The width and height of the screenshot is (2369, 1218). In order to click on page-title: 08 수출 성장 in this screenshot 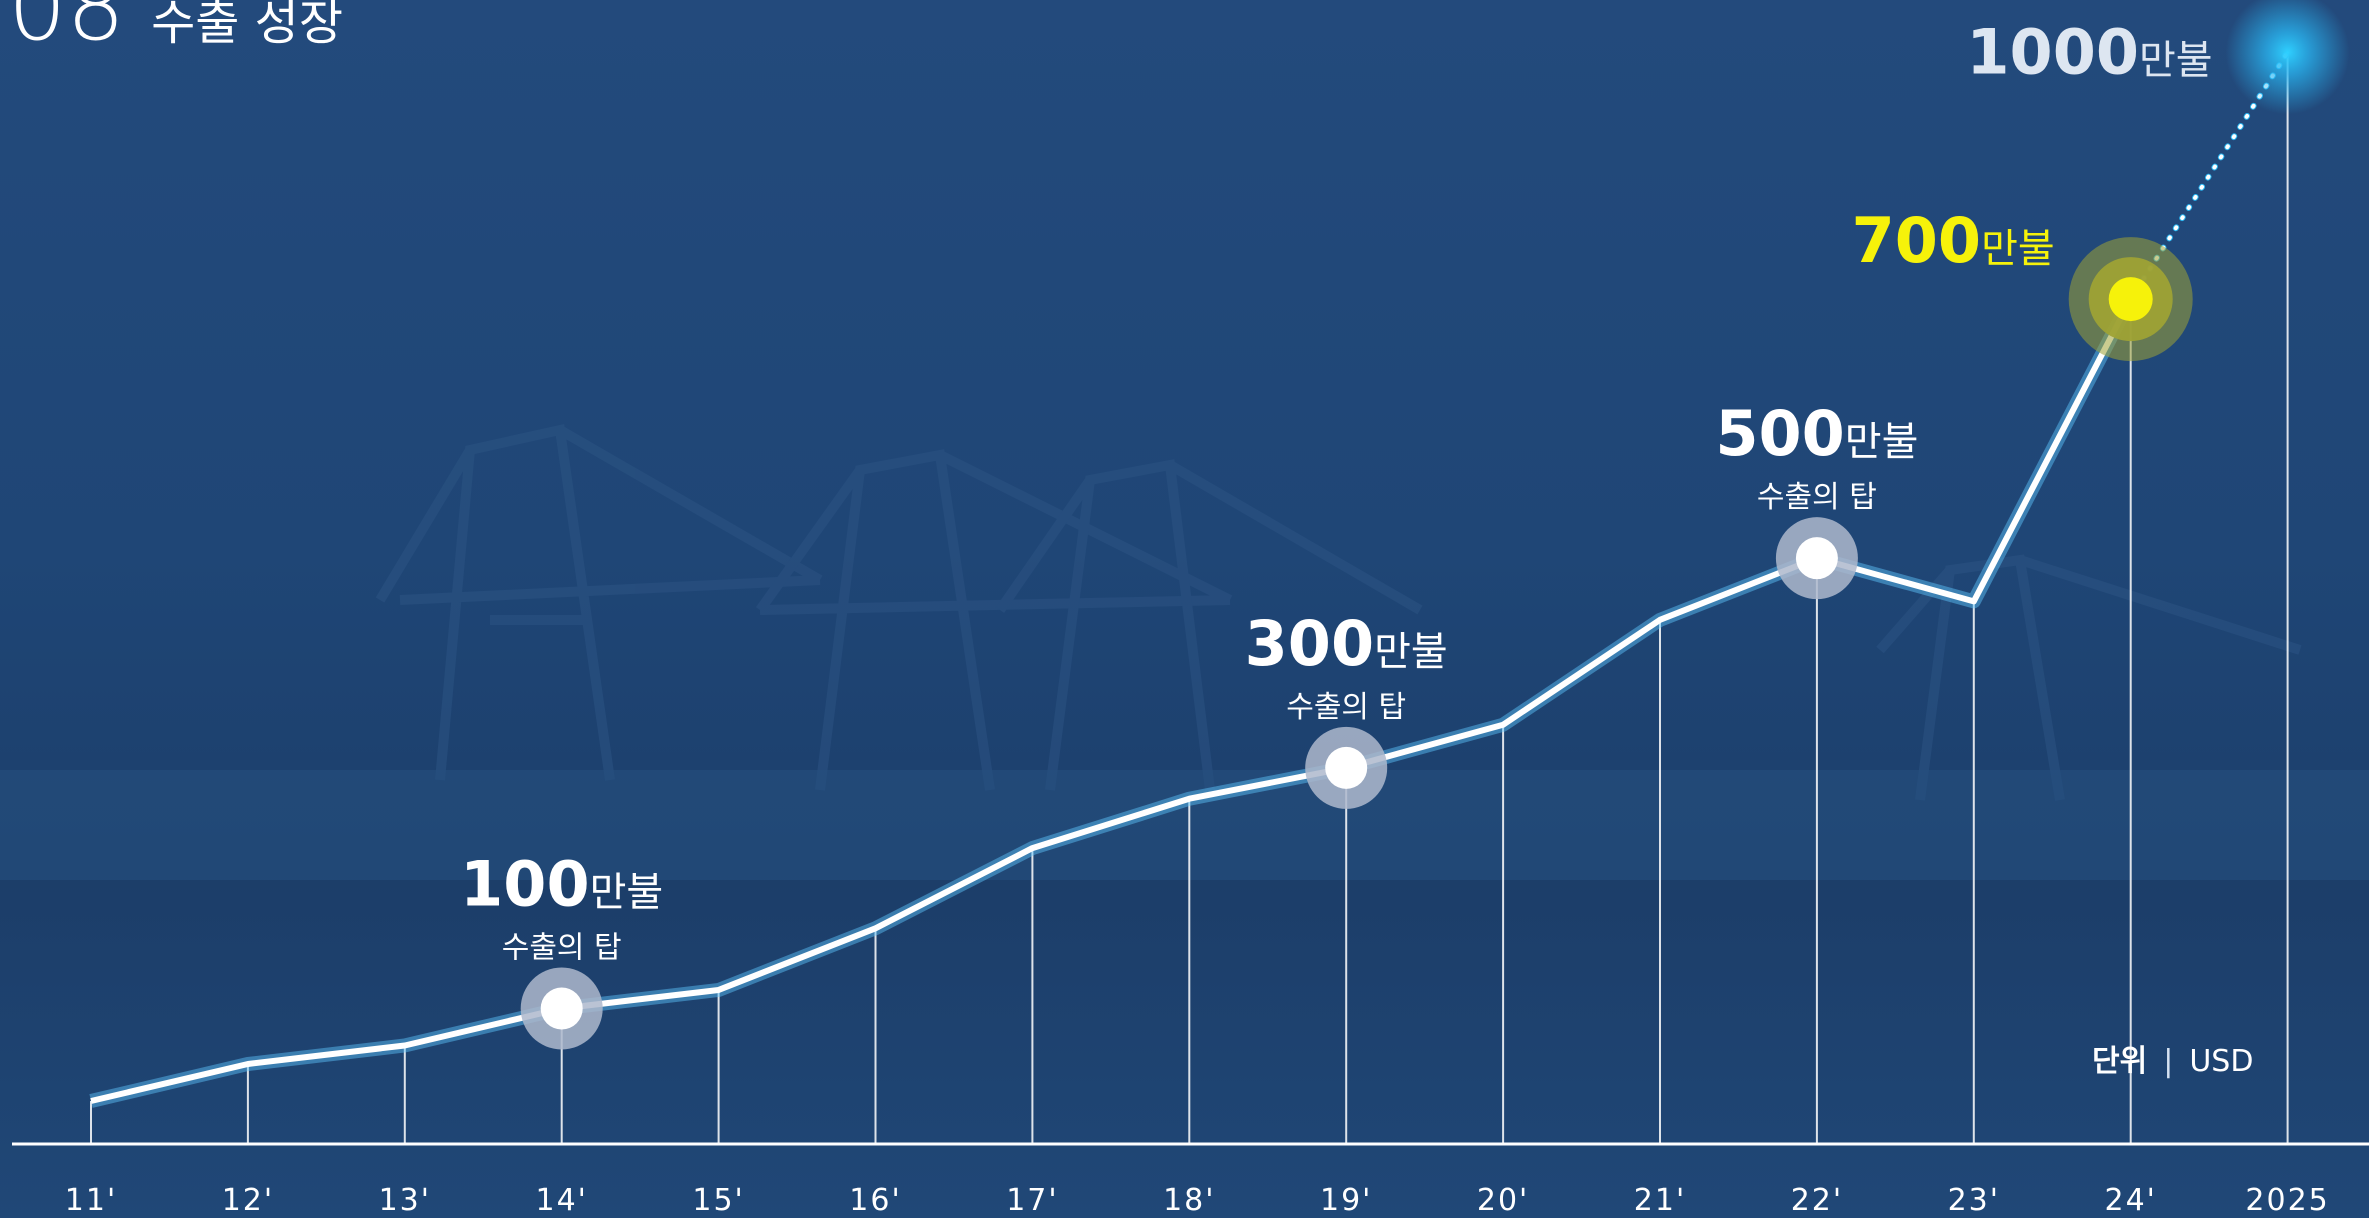, I will do `click(175, 27)`.